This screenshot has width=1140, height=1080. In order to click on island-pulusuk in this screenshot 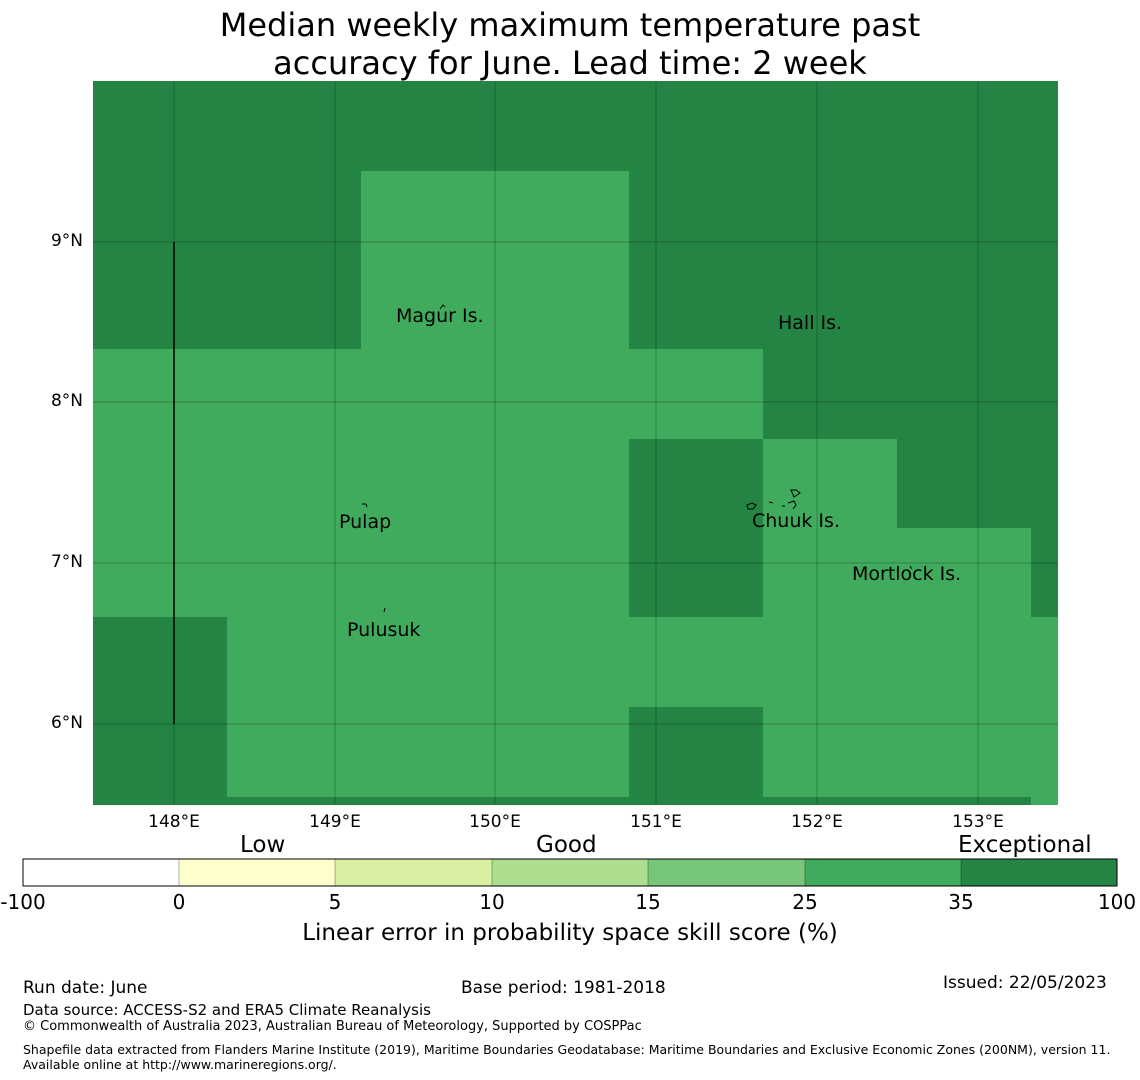, I will do `click(384, 610)`.